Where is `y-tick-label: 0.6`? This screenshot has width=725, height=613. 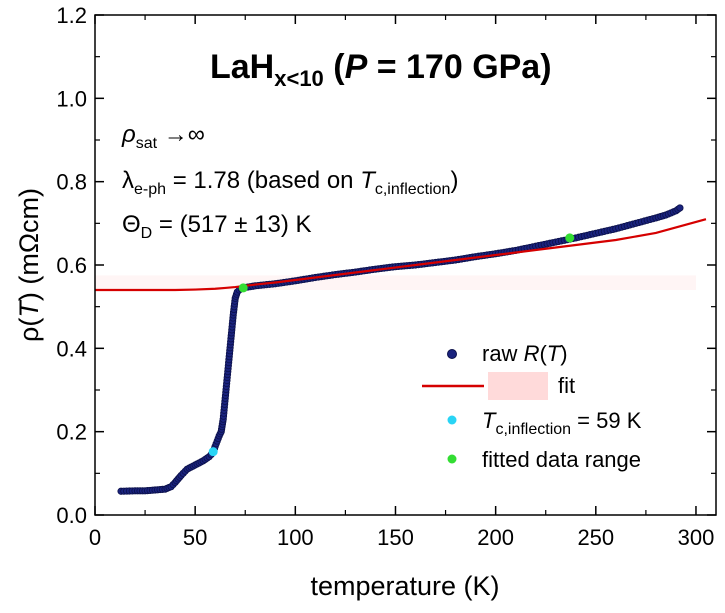 y-tick-label: 0.6 is located at coordinates (71, 265).